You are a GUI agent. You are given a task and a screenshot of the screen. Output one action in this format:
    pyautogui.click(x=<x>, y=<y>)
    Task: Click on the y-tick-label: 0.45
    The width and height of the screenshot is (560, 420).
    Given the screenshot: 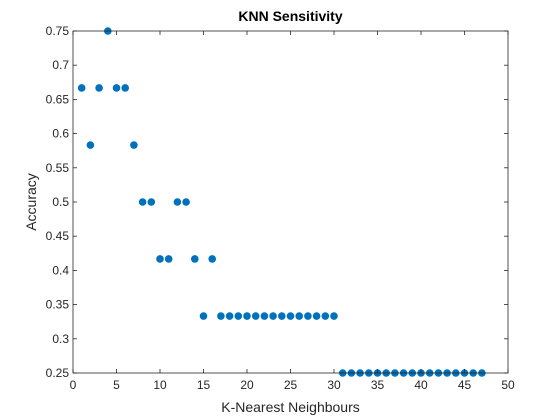 What is the action you would take?
    pyautogui.click(x=58, y=236)
    